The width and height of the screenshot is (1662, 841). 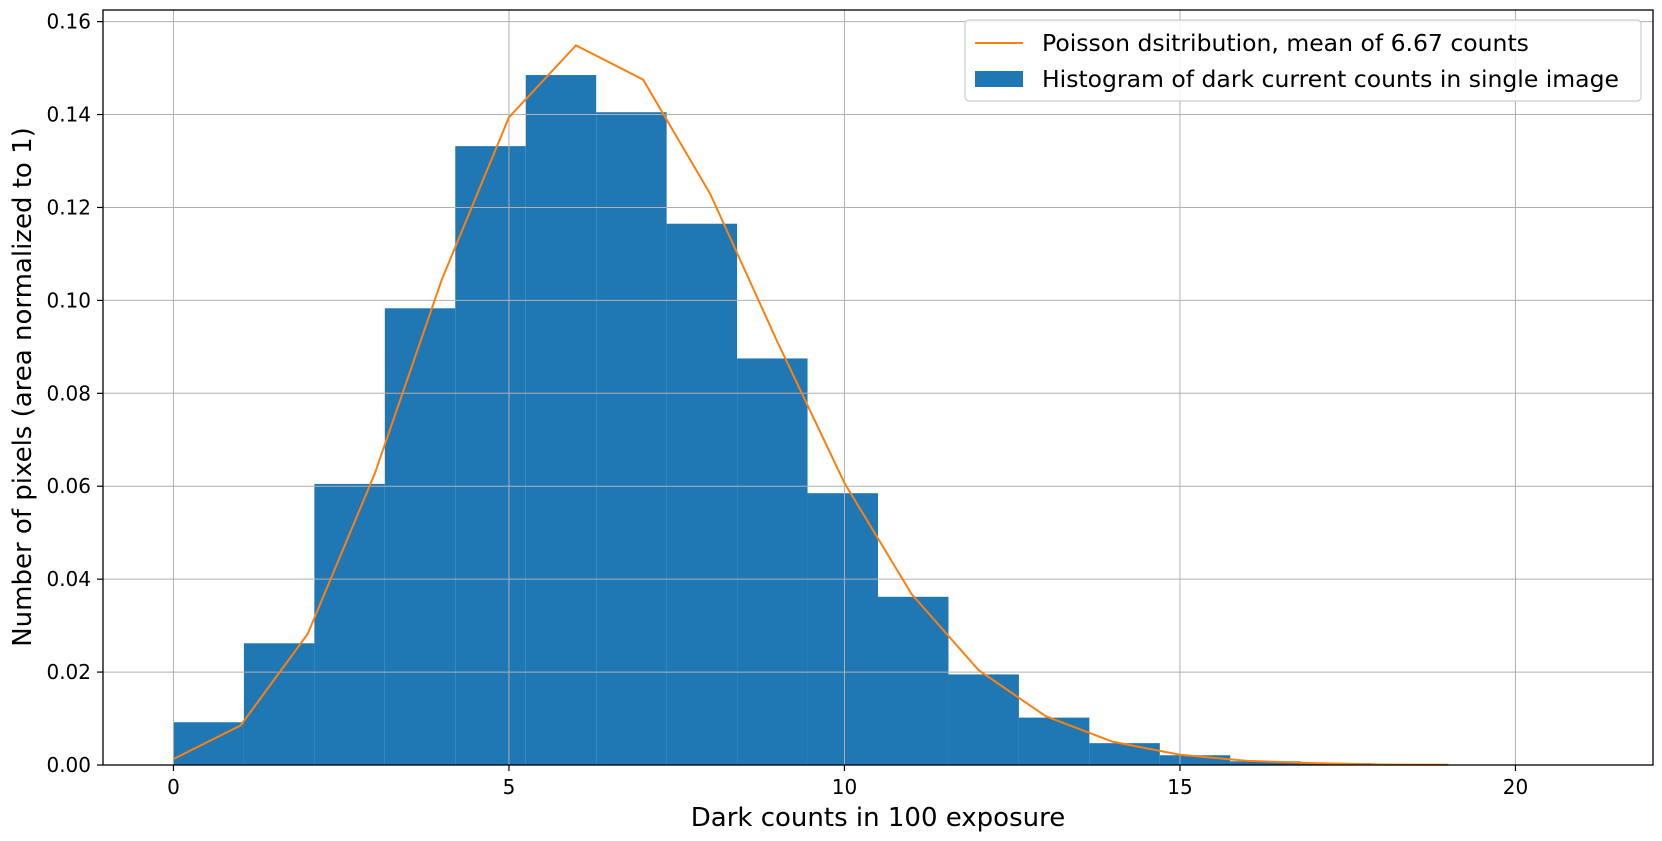 I want to click on y-axis-ticks: 0.00 0.02 0.04 0.06 0.08 0.10 0.12 0.14 0.16, so click(x=74, y=393).